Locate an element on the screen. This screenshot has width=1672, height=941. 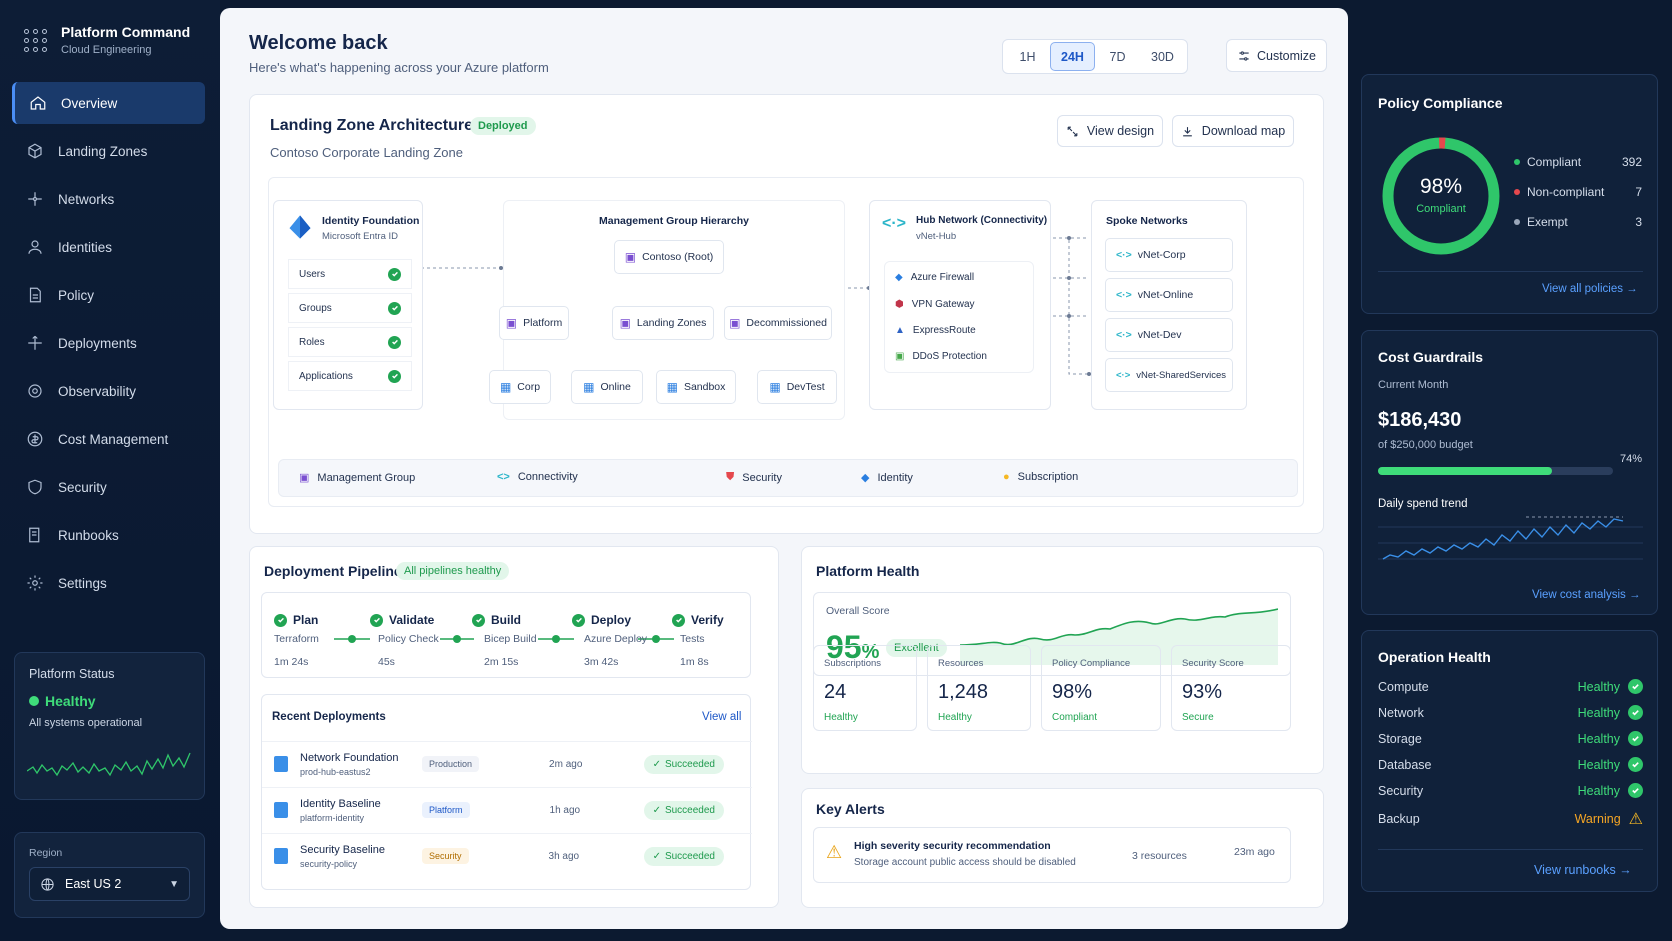
pipeline-step-verify: Verify Tests 1m 8s is located at coordinates (698, 640).